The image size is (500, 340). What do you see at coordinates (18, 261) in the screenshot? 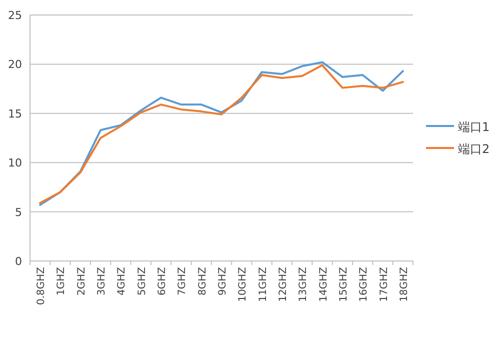
I see `y-tick-label: 0` at bounding box center [18, 261].